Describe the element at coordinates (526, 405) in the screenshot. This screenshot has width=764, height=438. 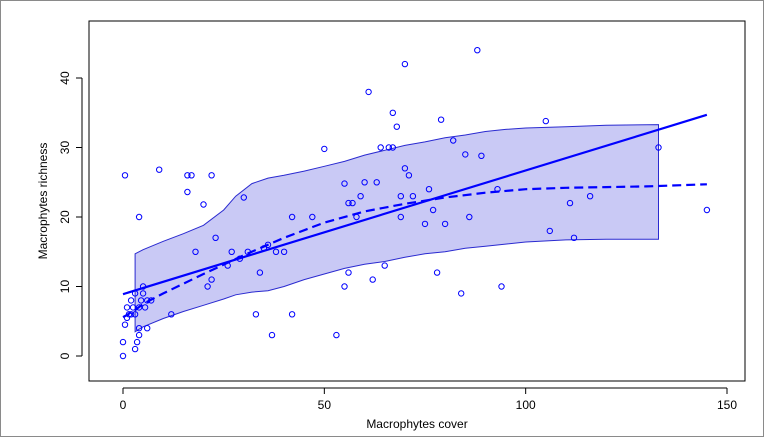
I see `x-tick-label: 100` at that location.